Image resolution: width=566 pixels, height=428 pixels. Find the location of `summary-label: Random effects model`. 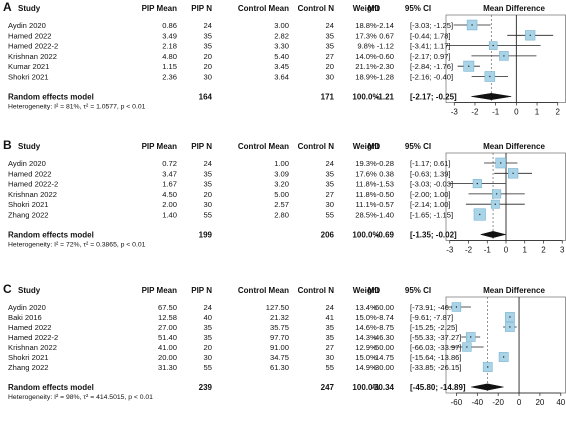

summary-label: Random effects model is located at coordinates (51, 235).